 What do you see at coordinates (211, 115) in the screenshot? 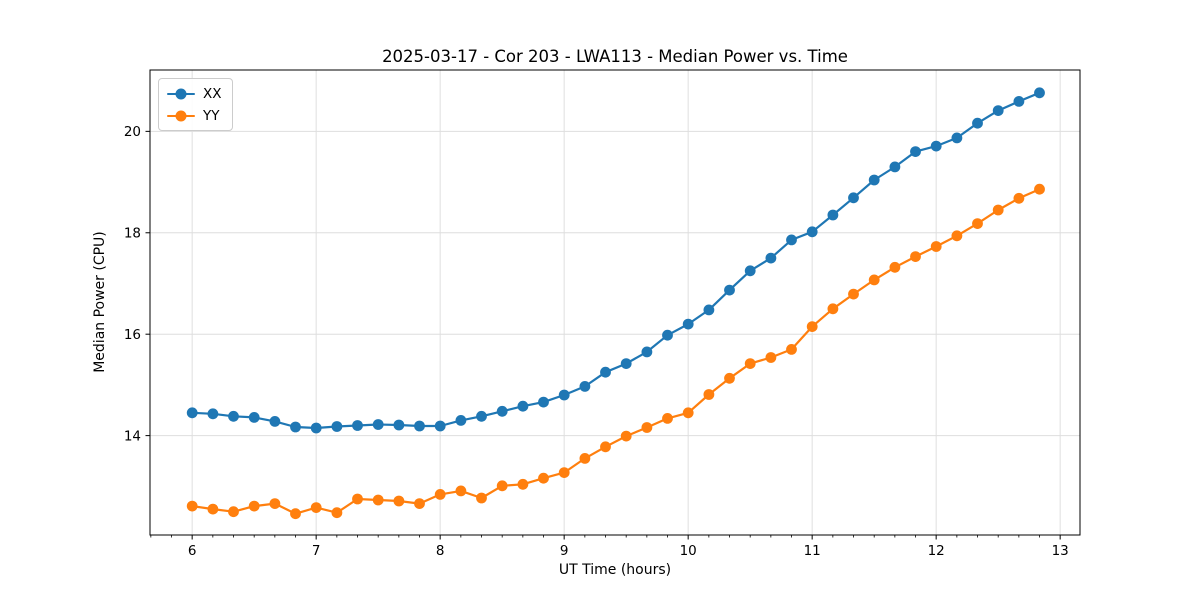
I see `legend-label-yy: YY` at bounding box center [211, 115].